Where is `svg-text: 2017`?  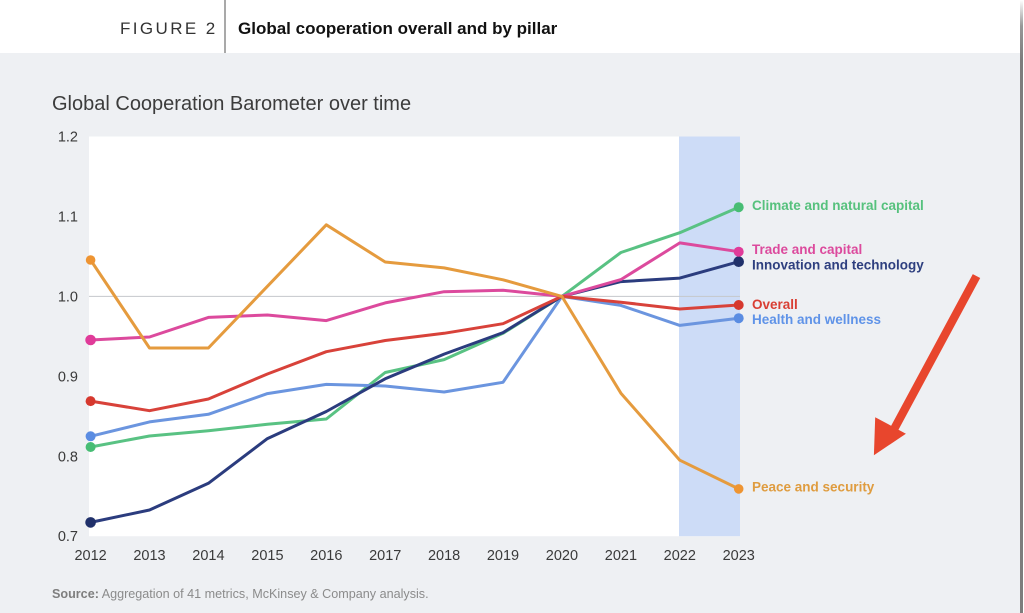 svg-text: 2017 is located at coordinates (385, 556).